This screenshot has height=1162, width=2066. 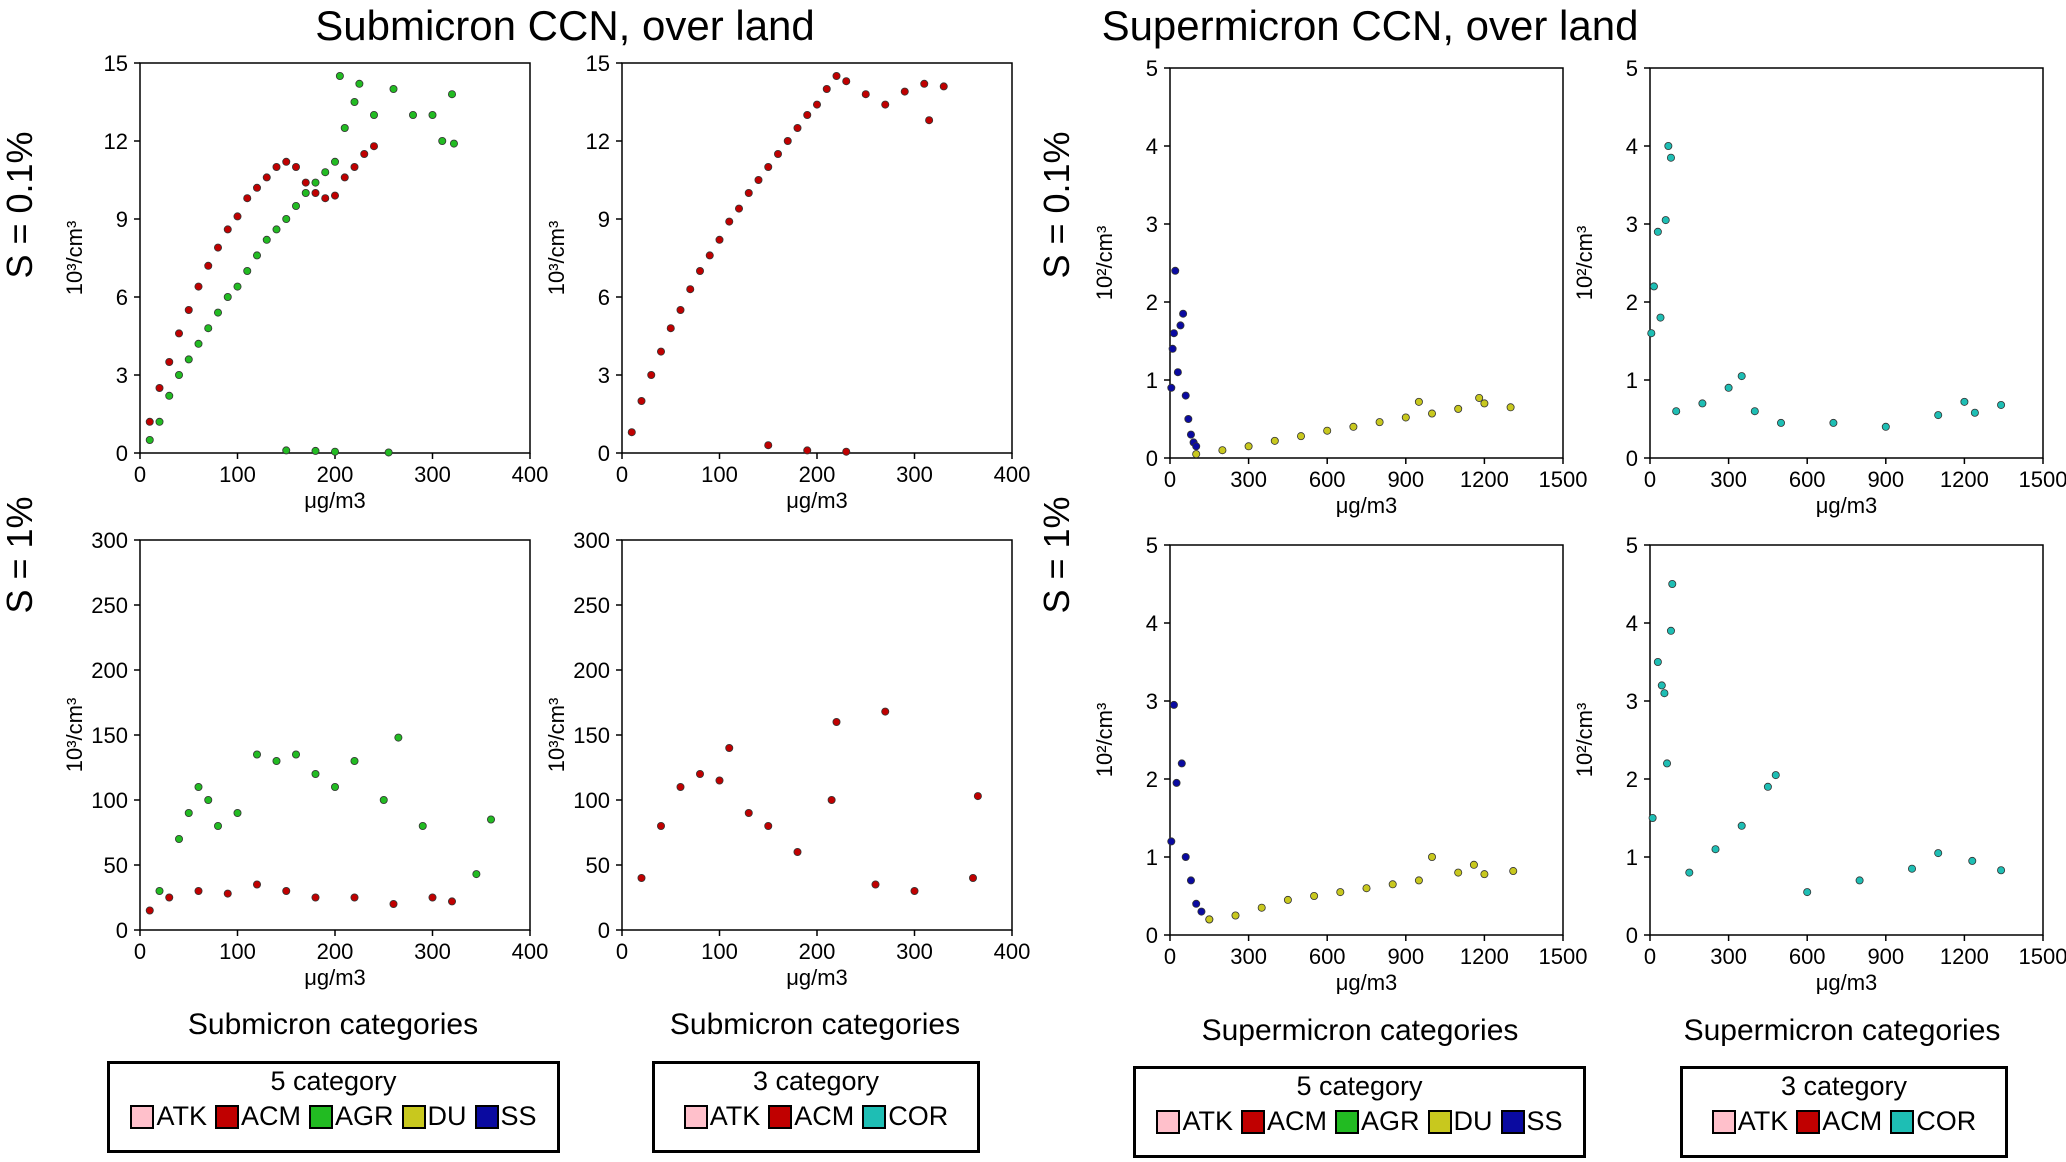 I want to click on x-tick-label: 1500, so click(x=1563, y=956).